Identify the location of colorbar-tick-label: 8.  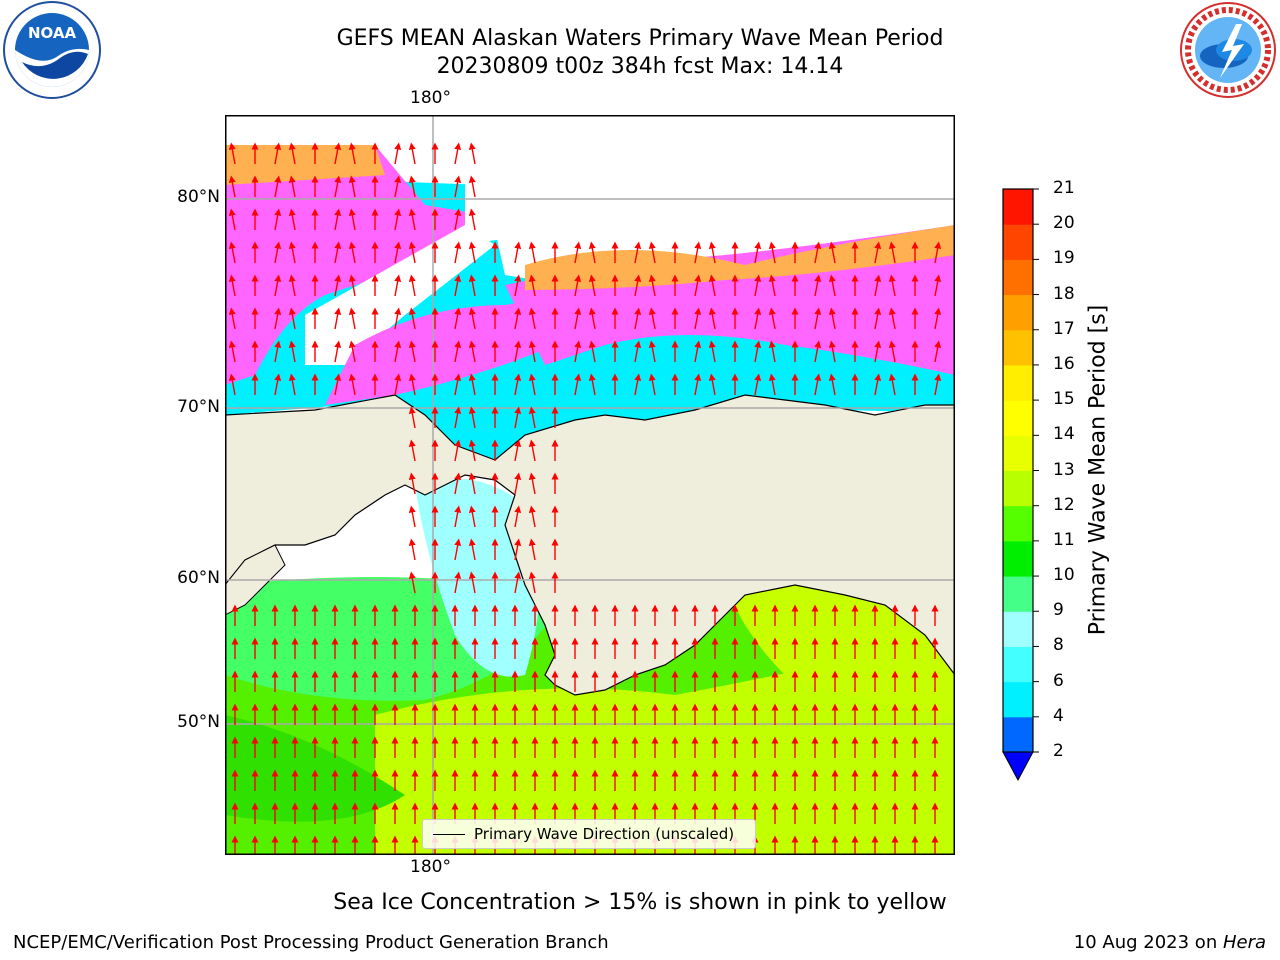
(1058, 645).